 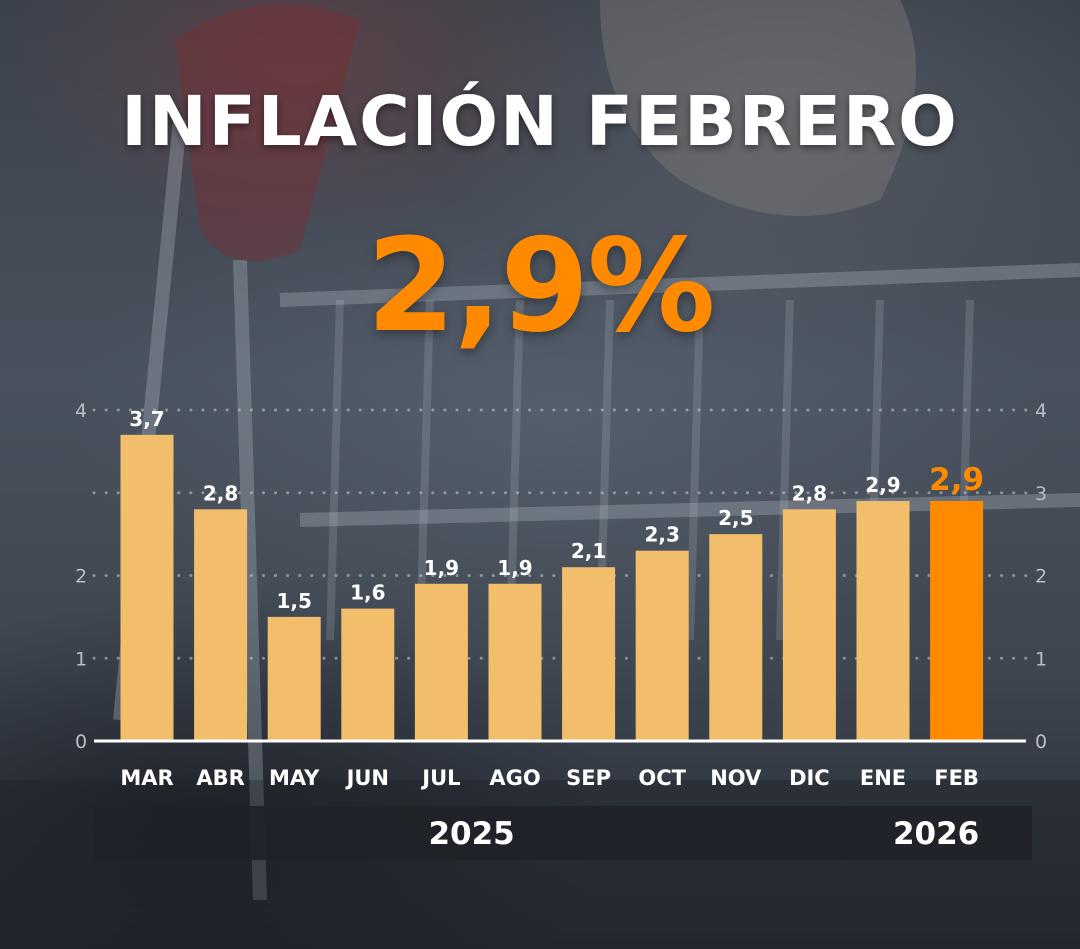 I want to click on category-label-oct: OCT, so click(x=662, y=778).